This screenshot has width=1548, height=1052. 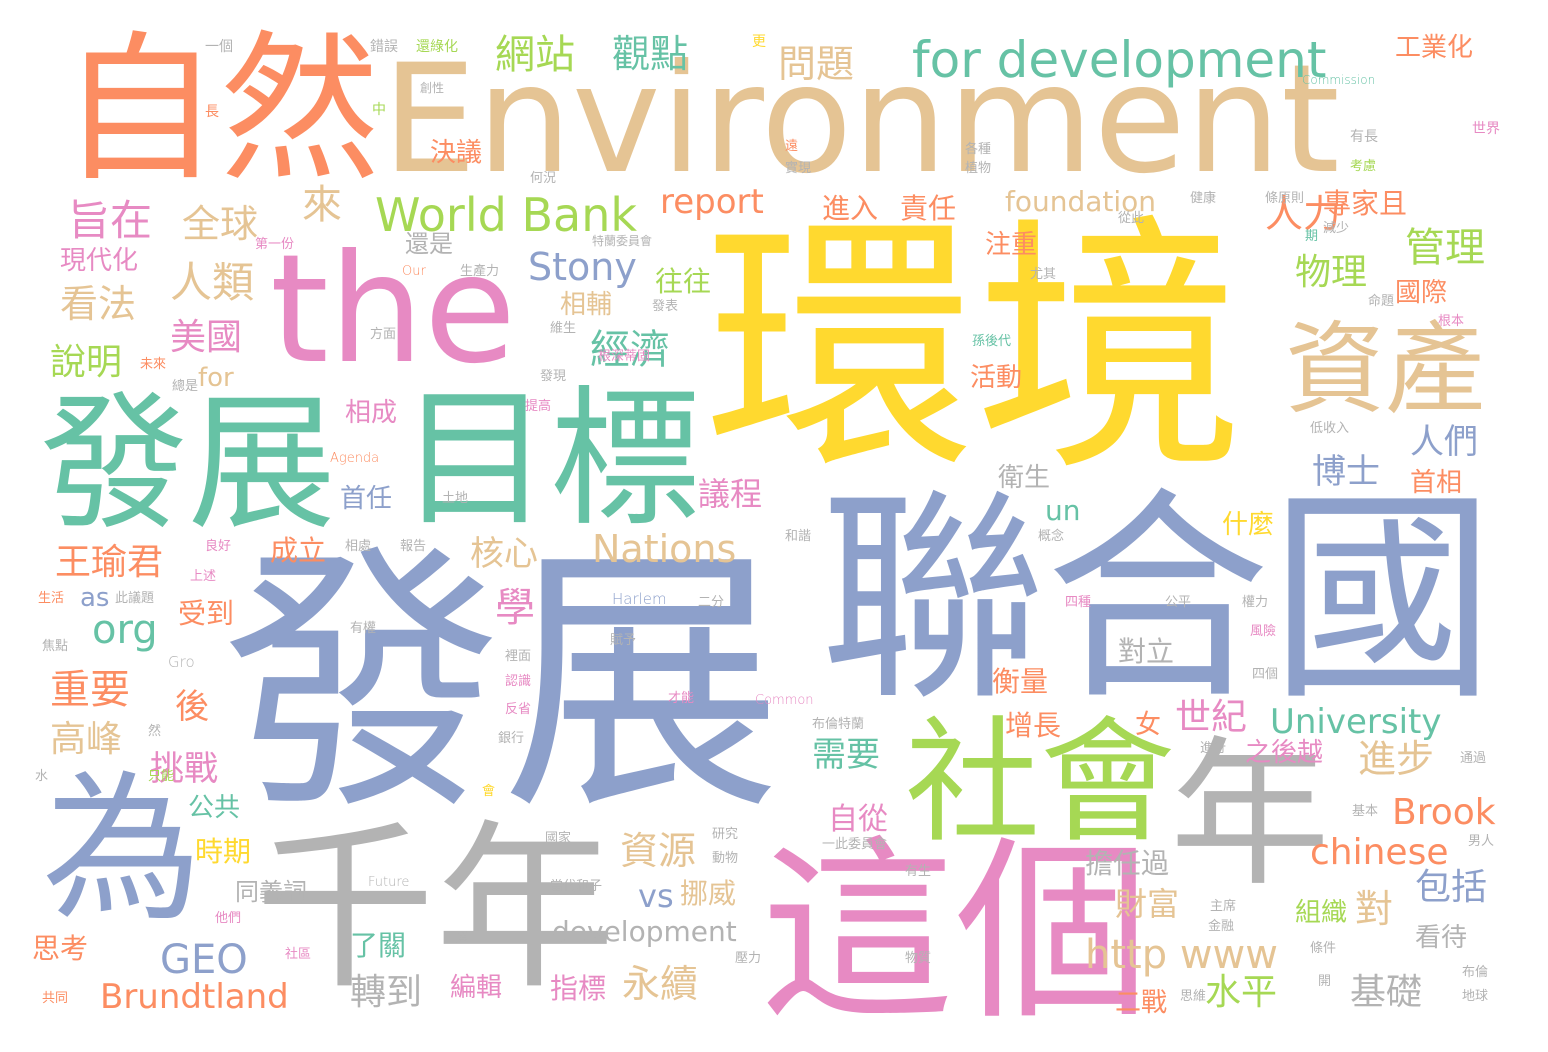 What do you see at coordinates (206, 613) in the screenshot?
I see `word: 受到` at bounding box center [206, 613].